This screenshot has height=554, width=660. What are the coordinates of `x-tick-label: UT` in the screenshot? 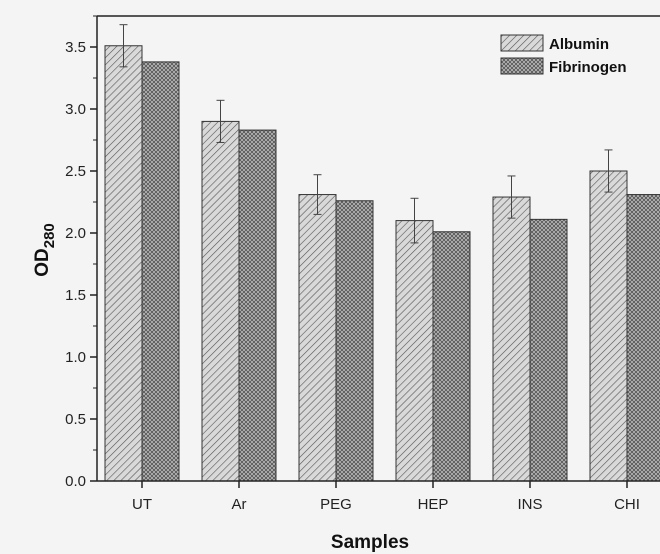 It's located at (142, 504).